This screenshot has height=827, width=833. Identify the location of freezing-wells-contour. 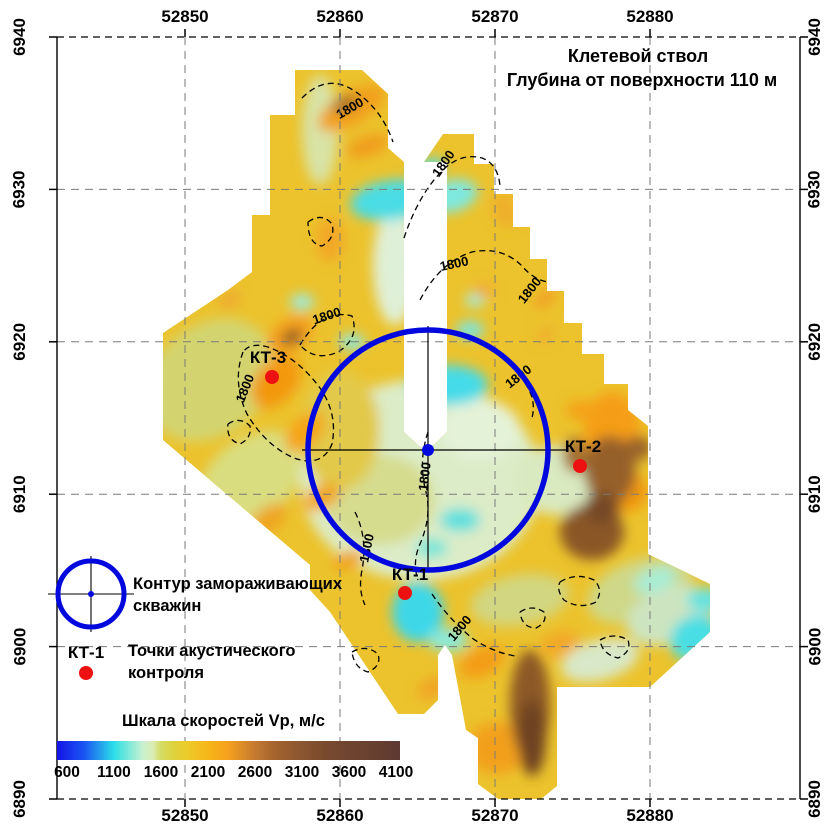
(435, 449).